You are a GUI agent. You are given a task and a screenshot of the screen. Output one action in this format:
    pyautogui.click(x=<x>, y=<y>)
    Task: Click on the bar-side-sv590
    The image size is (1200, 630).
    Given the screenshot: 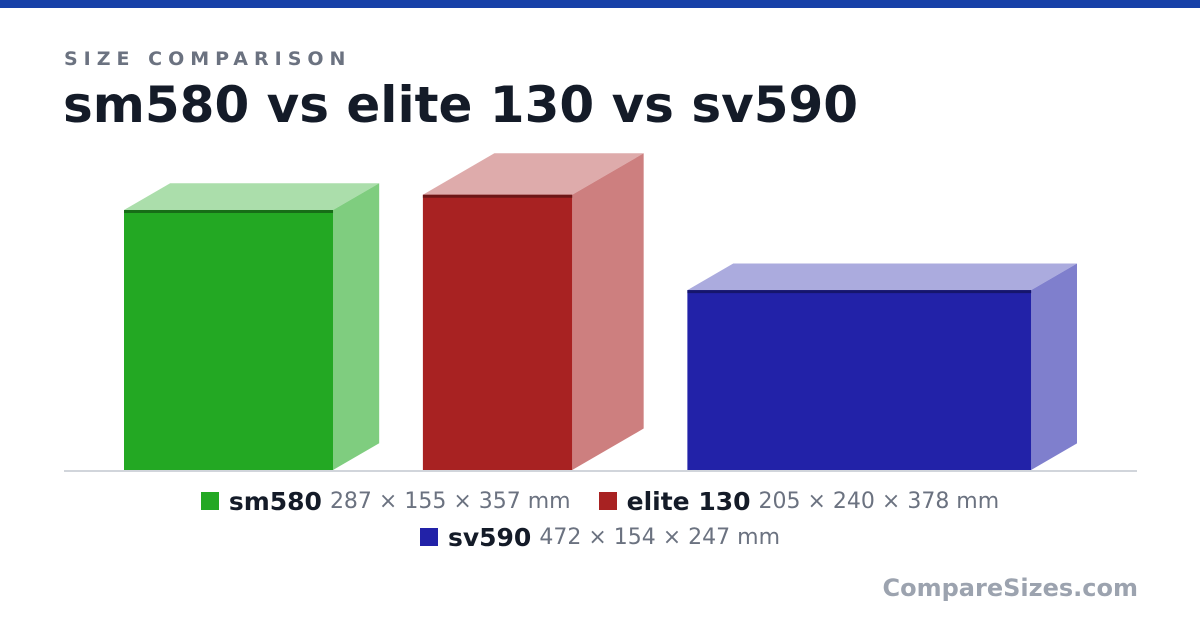 What is the action you would take?
    pyautogui.click(x=1054, y=366)
    